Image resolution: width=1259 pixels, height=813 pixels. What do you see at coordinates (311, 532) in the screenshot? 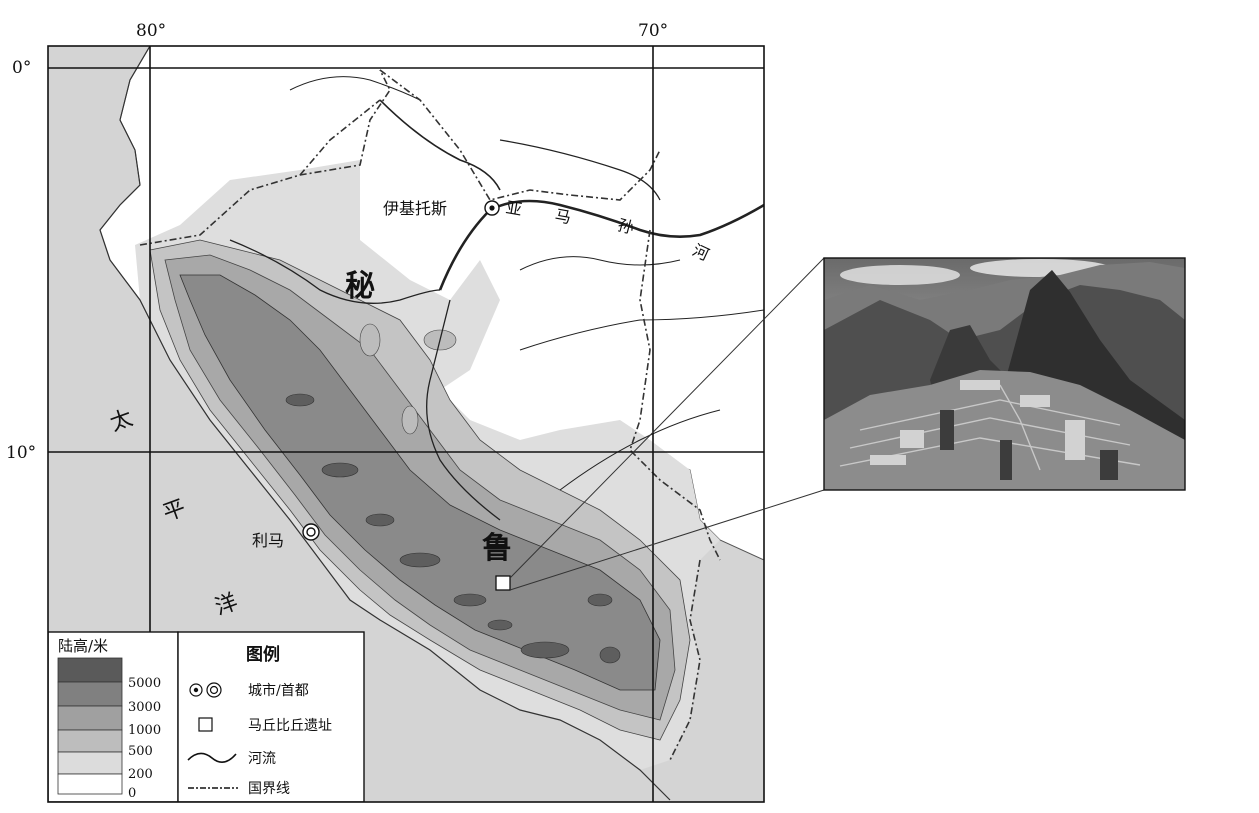
I see `lima-capital-marker` at bounding box center [311, 532].